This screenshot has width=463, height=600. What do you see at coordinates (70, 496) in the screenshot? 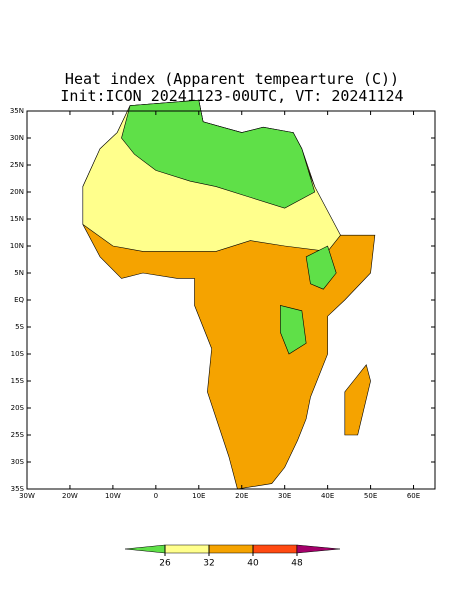
I see `lon-tick-label: 20W` at bounding box center [70, 496].